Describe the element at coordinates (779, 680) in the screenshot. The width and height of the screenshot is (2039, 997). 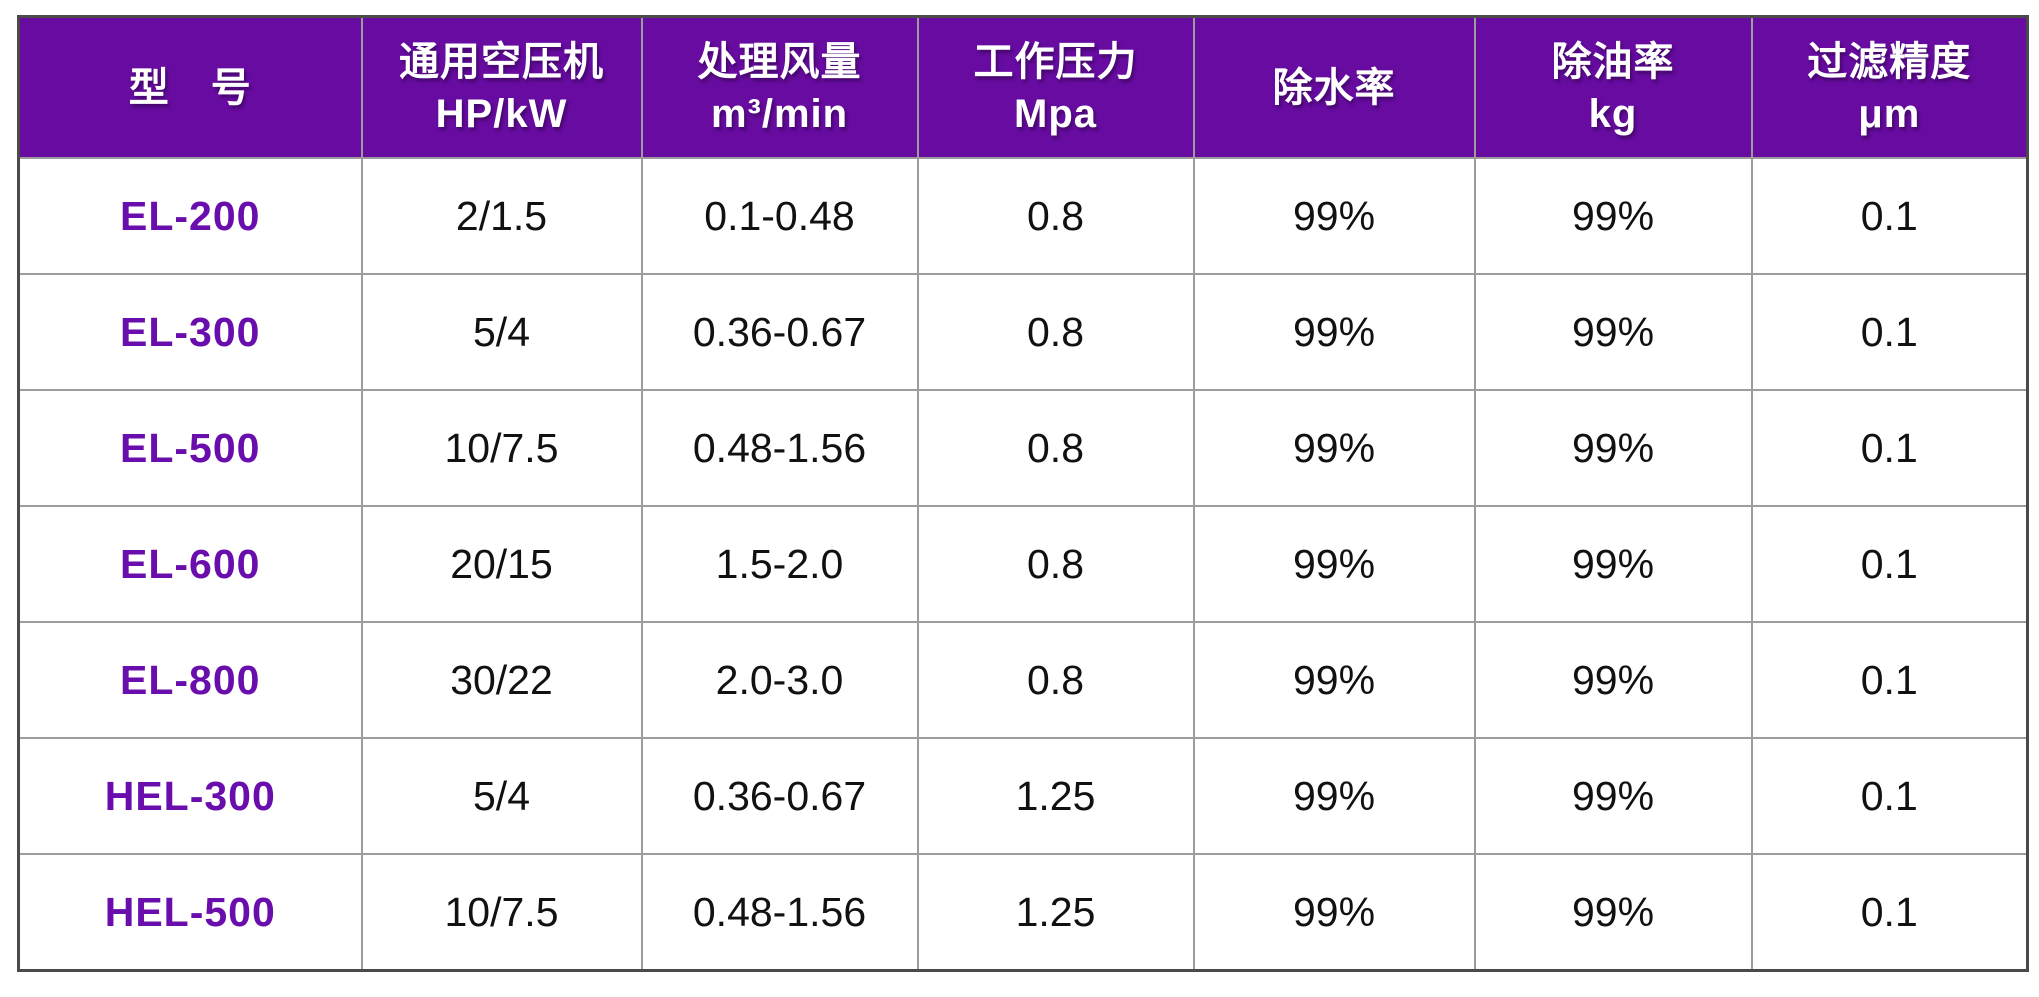
I see `cell-airflow: 2.0-3.0` at that location.